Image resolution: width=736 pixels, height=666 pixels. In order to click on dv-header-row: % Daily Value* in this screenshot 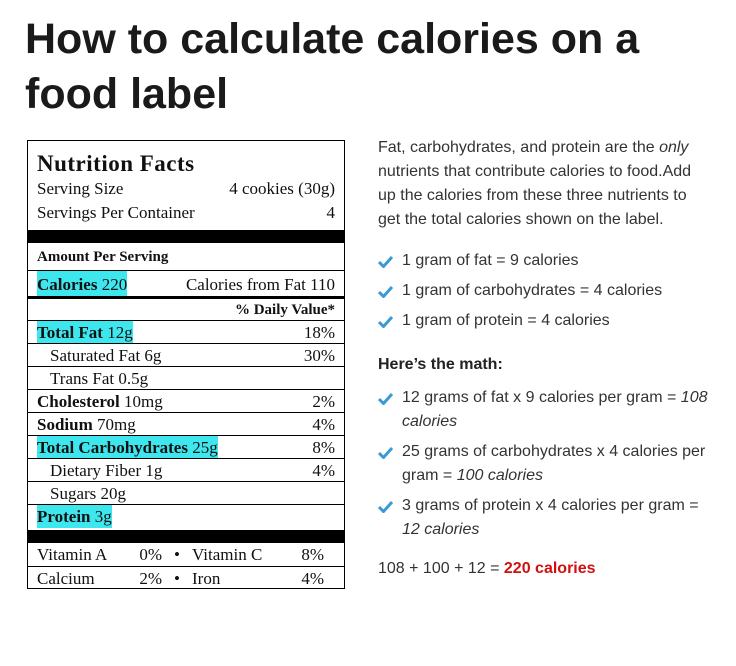, I will do `click(186, 310)`.